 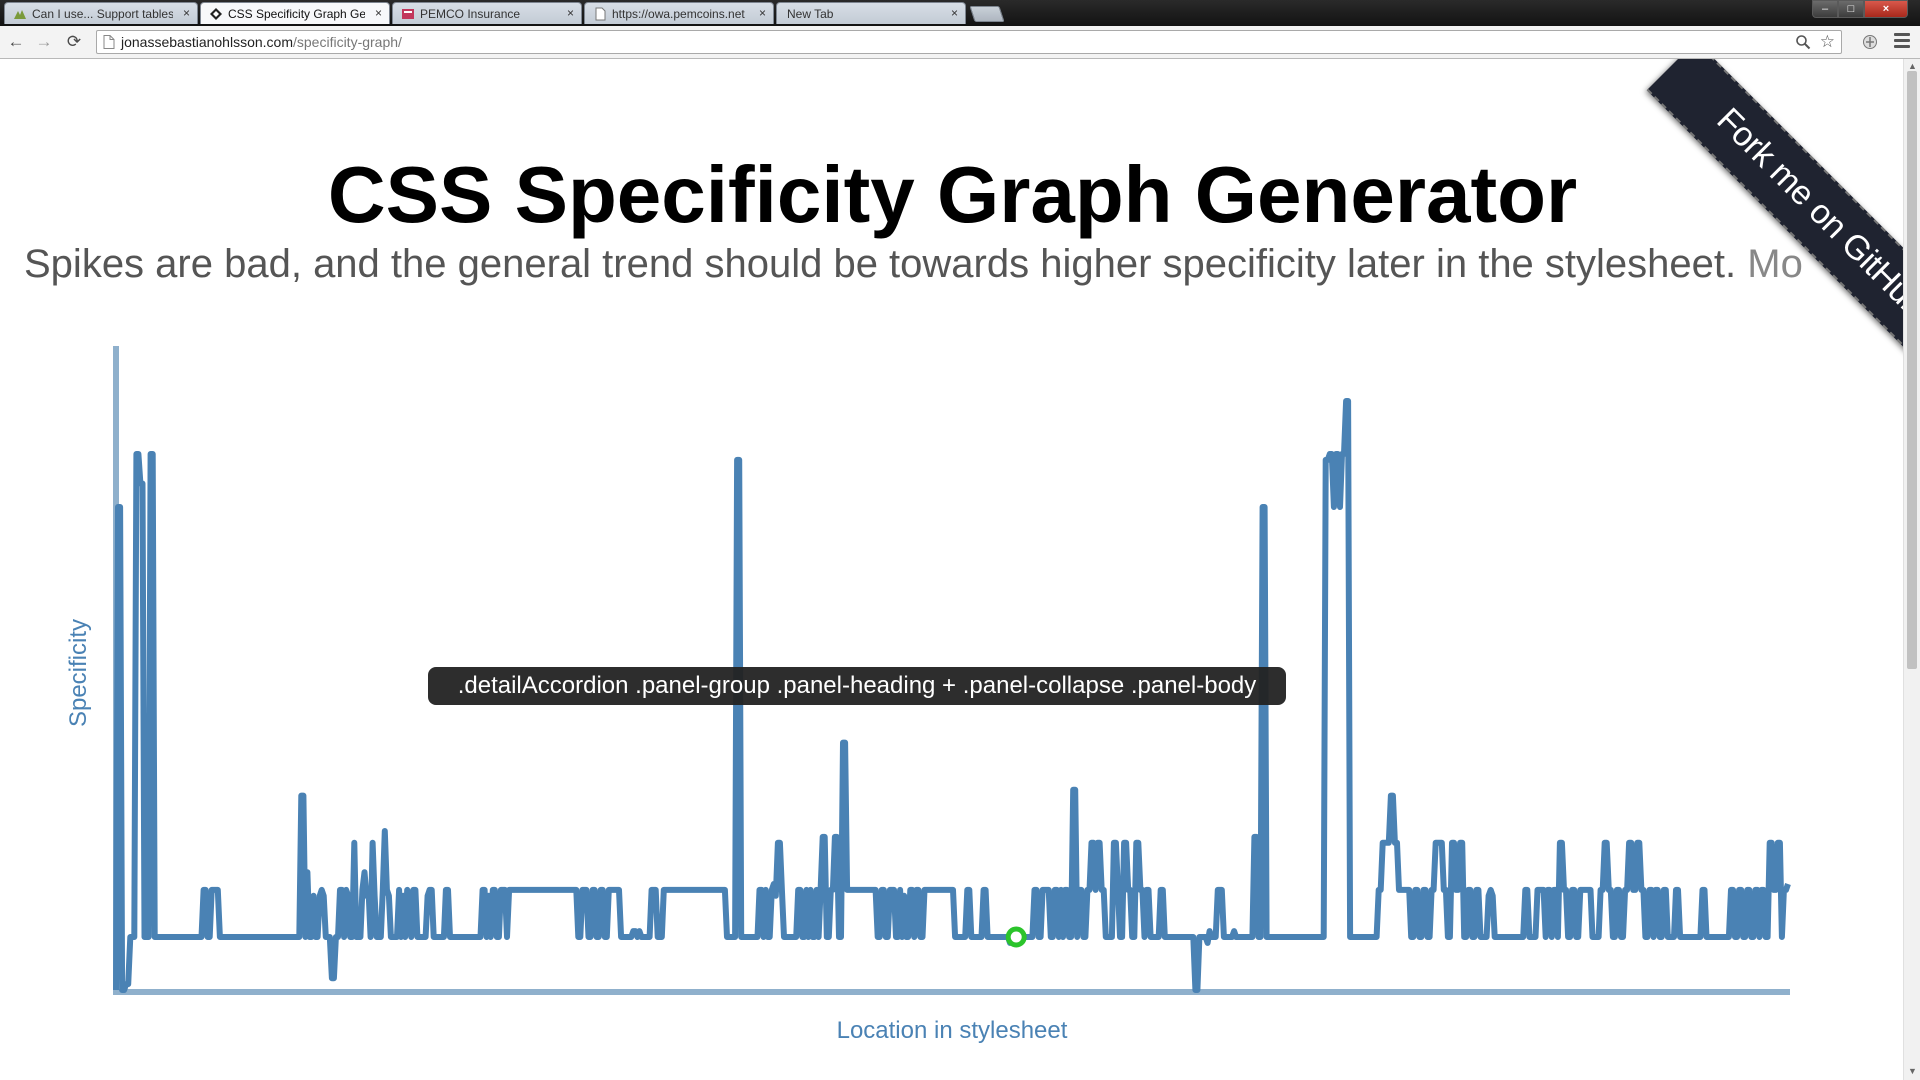 What do you see at coordinates (1870, 42) in the screenshot?
I see `extension-icon` at bounding box center [1870, 42].